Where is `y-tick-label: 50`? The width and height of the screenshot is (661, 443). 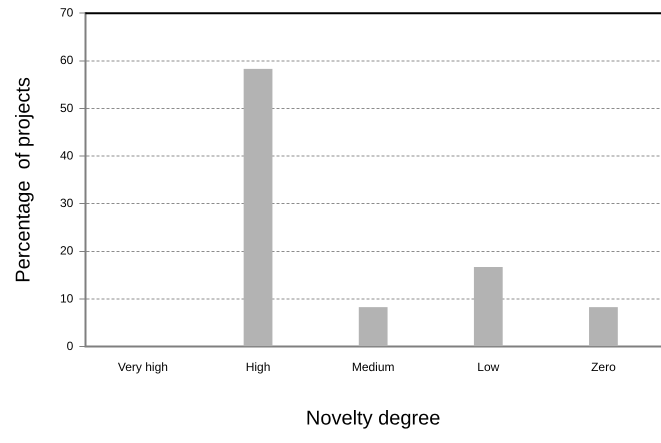
y-tick-label: 50 is located at coordinates (67, 107).